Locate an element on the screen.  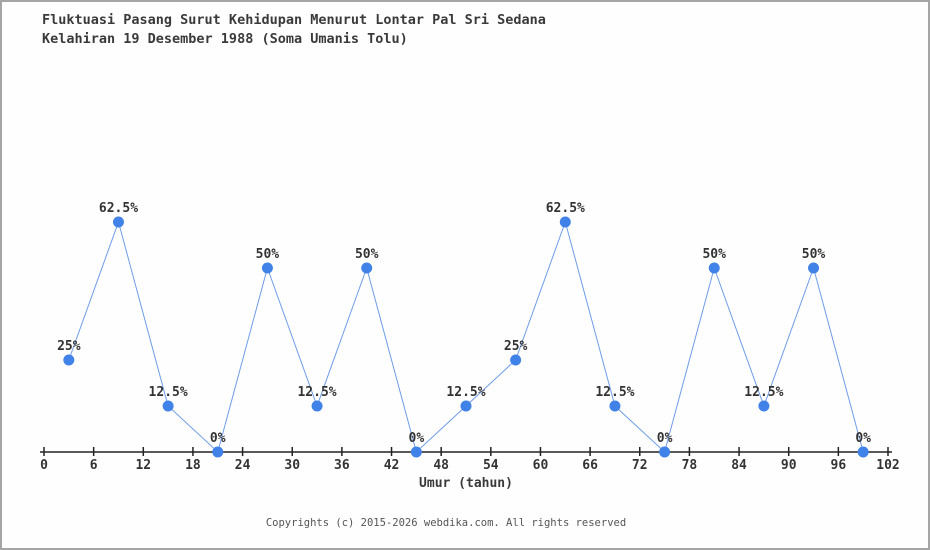
x-tick-label: 48 is located at coordinates (441, 465).